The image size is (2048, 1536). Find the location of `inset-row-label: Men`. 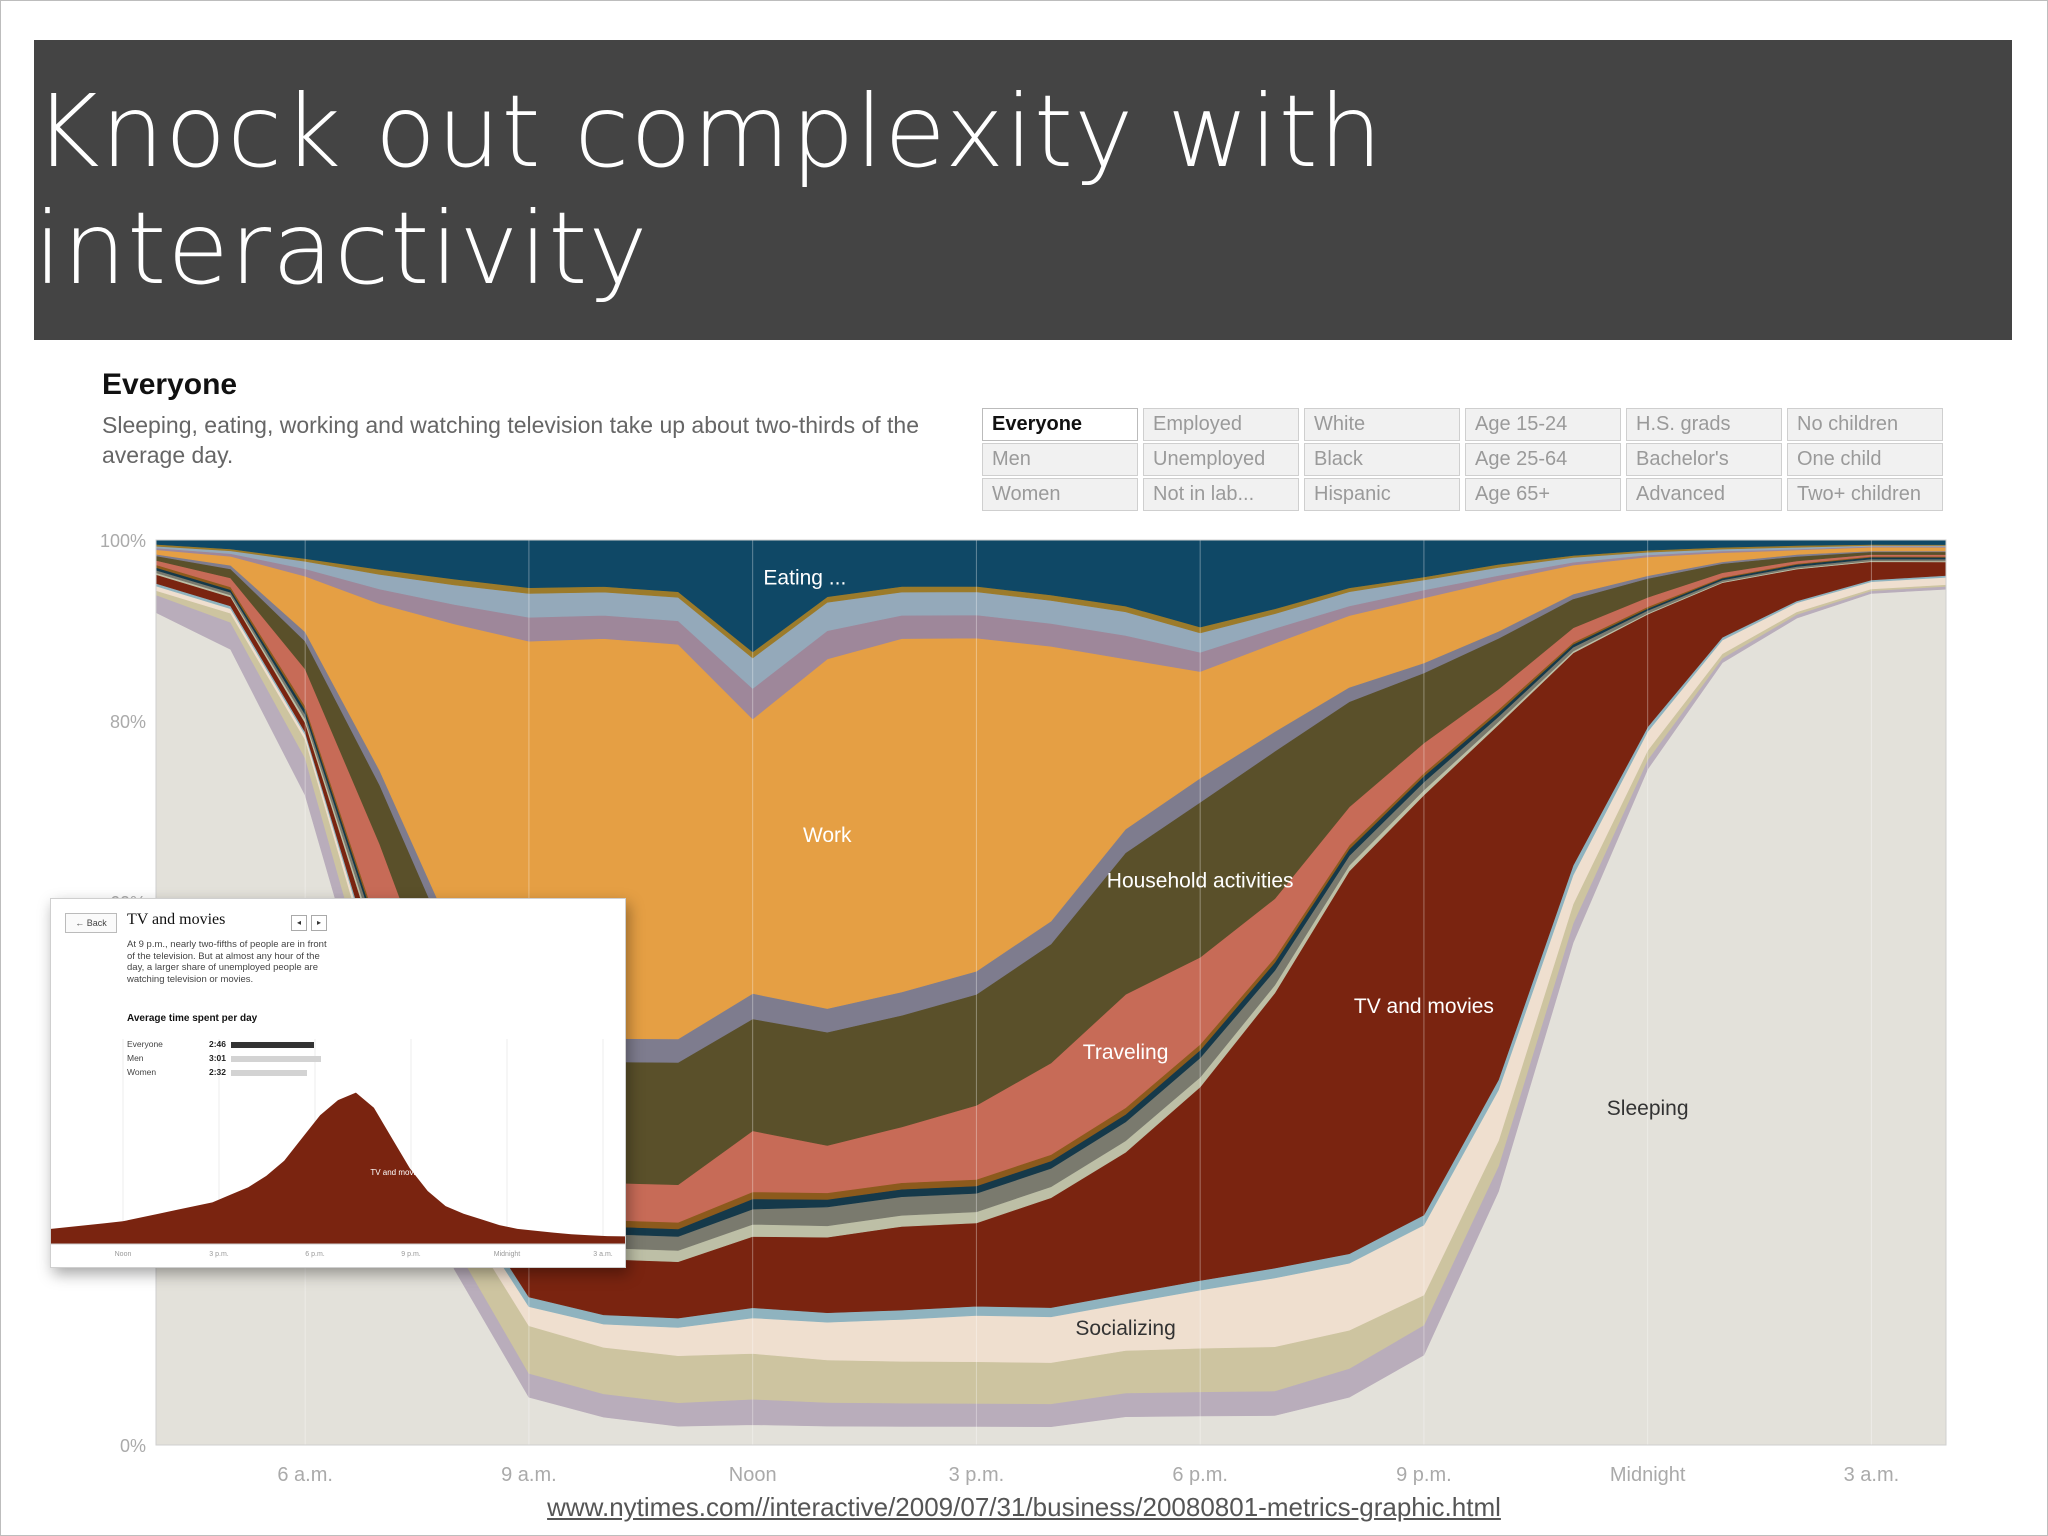

inset-row-label: Men is located at coordinates (135, 1058).